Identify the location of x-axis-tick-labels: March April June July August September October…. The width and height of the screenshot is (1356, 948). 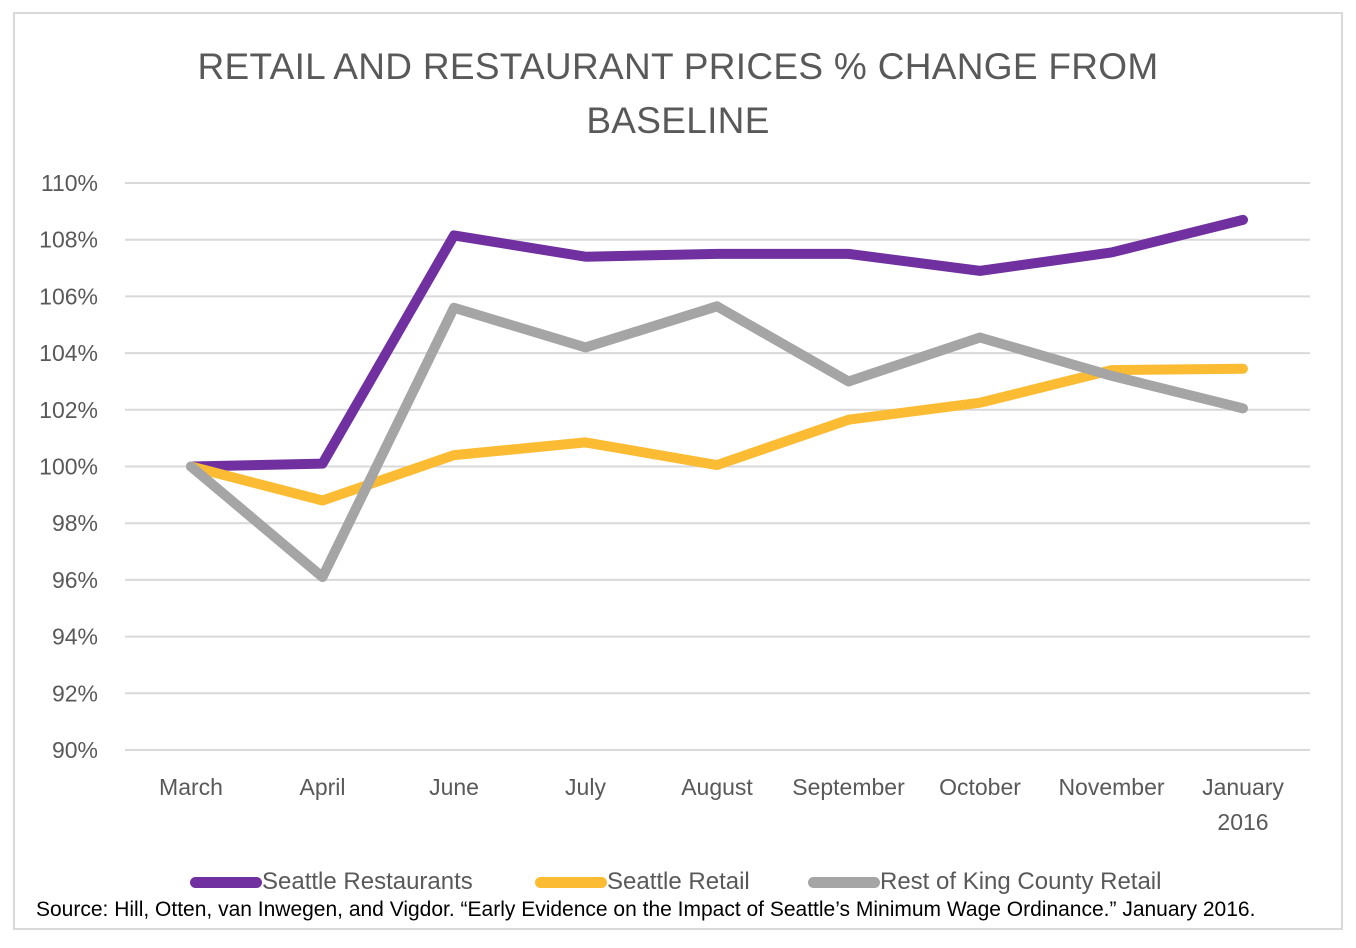
(721, 804).